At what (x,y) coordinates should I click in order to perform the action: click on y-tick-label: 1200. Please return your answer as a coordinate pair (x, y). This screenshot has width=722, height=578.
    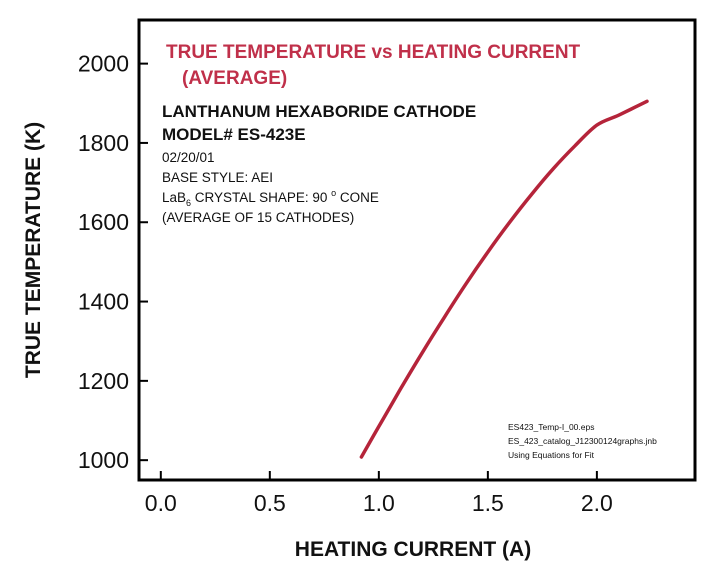
    Looking at the image, I should click on (103, 381).